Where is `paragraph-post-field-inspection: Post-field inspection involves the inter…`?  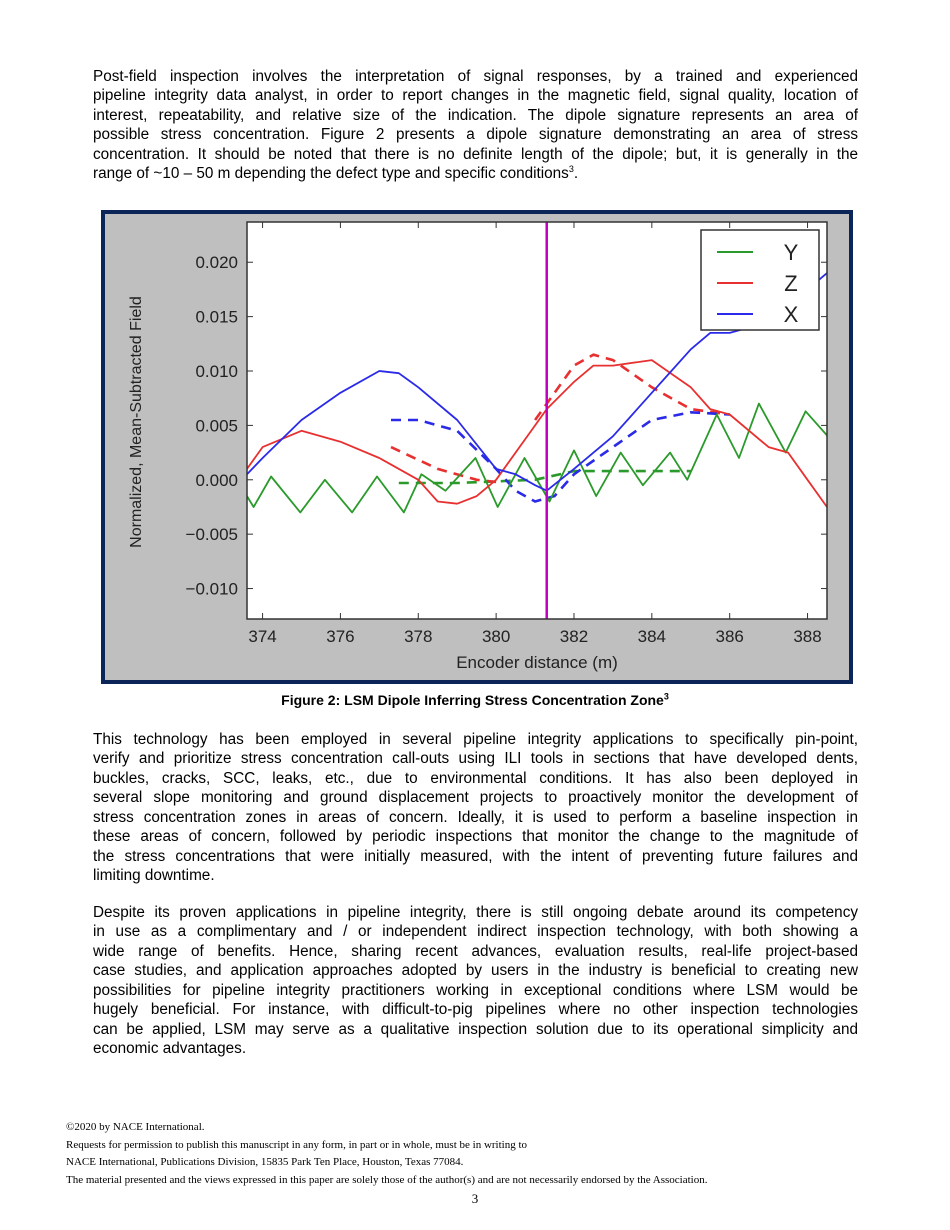
paragraph-post-field-inspection: Post-field inspection involves the inter… is located at coordinates (475, 125).